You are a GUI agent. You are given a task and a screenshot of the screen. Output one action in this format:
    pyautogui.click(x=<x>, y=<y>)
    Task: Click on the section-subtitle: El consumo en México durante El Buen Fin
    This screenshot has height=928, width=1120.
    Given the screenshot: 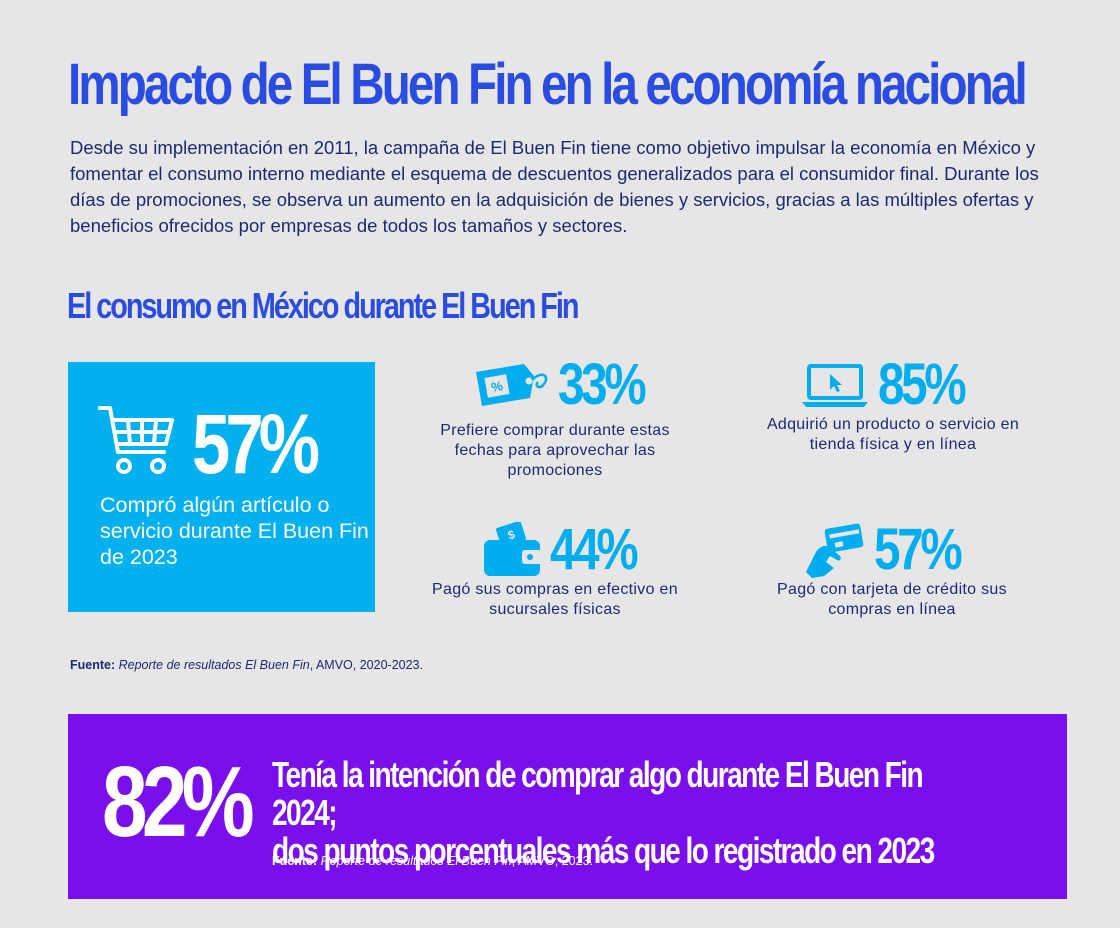 What is the action you would take?
    pyautogui.click(x=323, y=305)
    